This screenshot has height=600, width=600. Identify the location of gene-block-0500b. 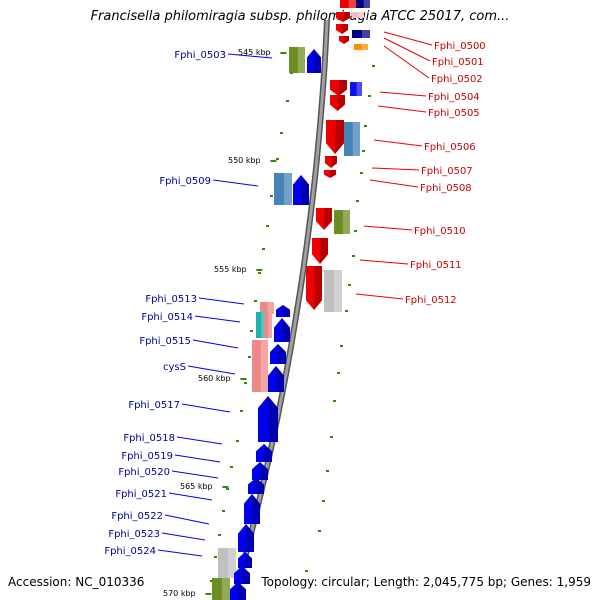
(363, 4).